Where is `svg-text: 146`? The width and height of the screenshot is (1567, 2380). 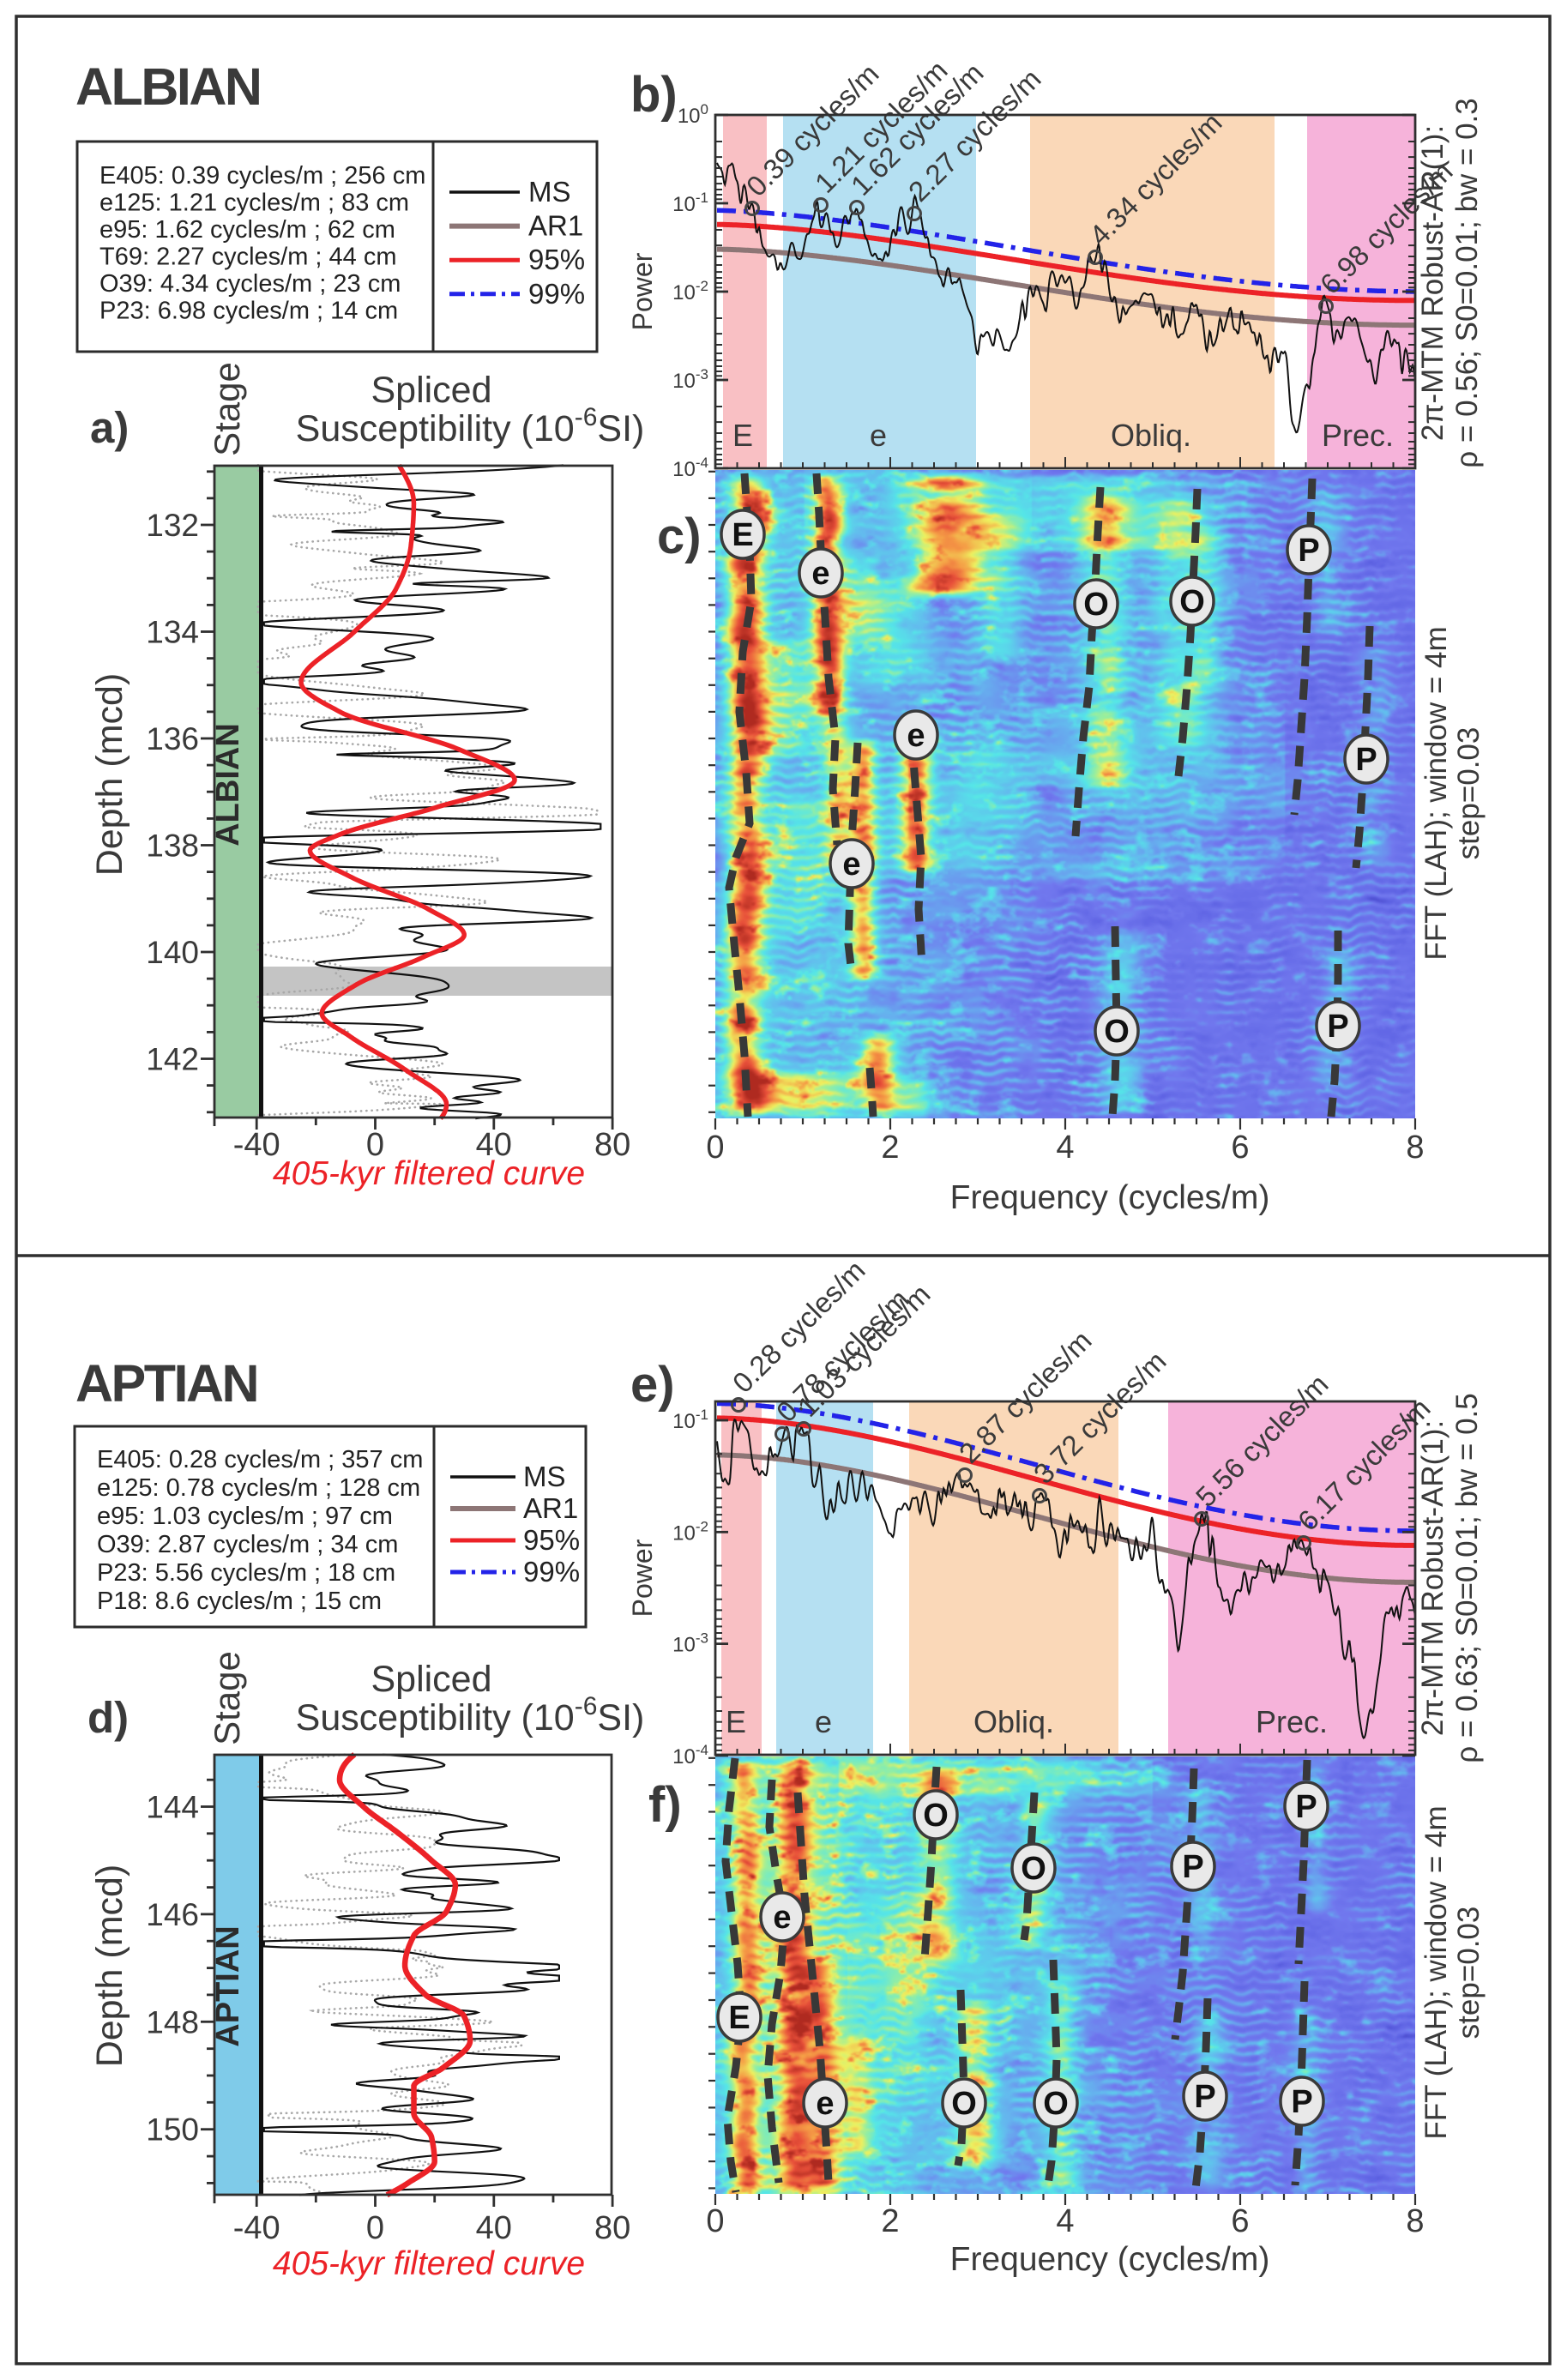
svg-text: 146 is located at coordinates (172, 1915).